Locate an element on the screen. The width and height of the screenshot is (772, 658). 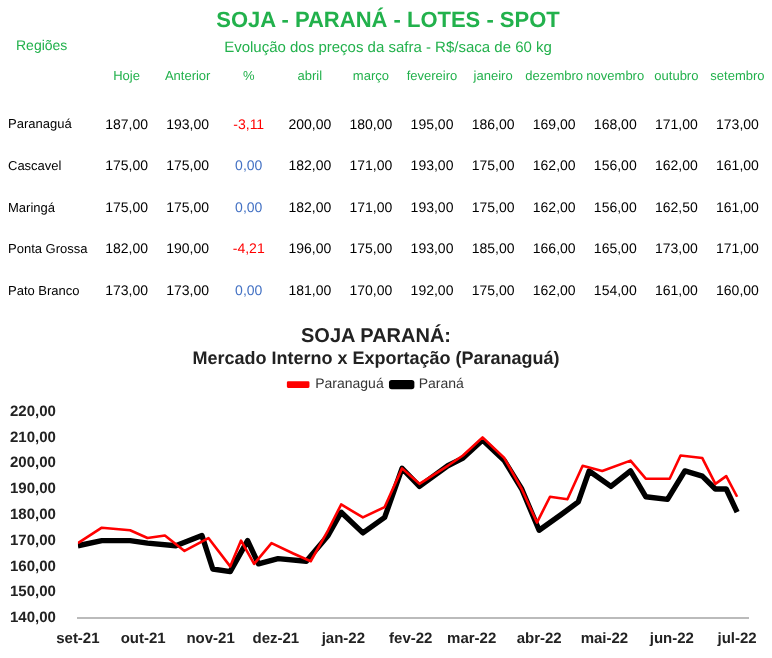
chart-title: SOJA PARANÁ: is located at coordinates (376, 335).